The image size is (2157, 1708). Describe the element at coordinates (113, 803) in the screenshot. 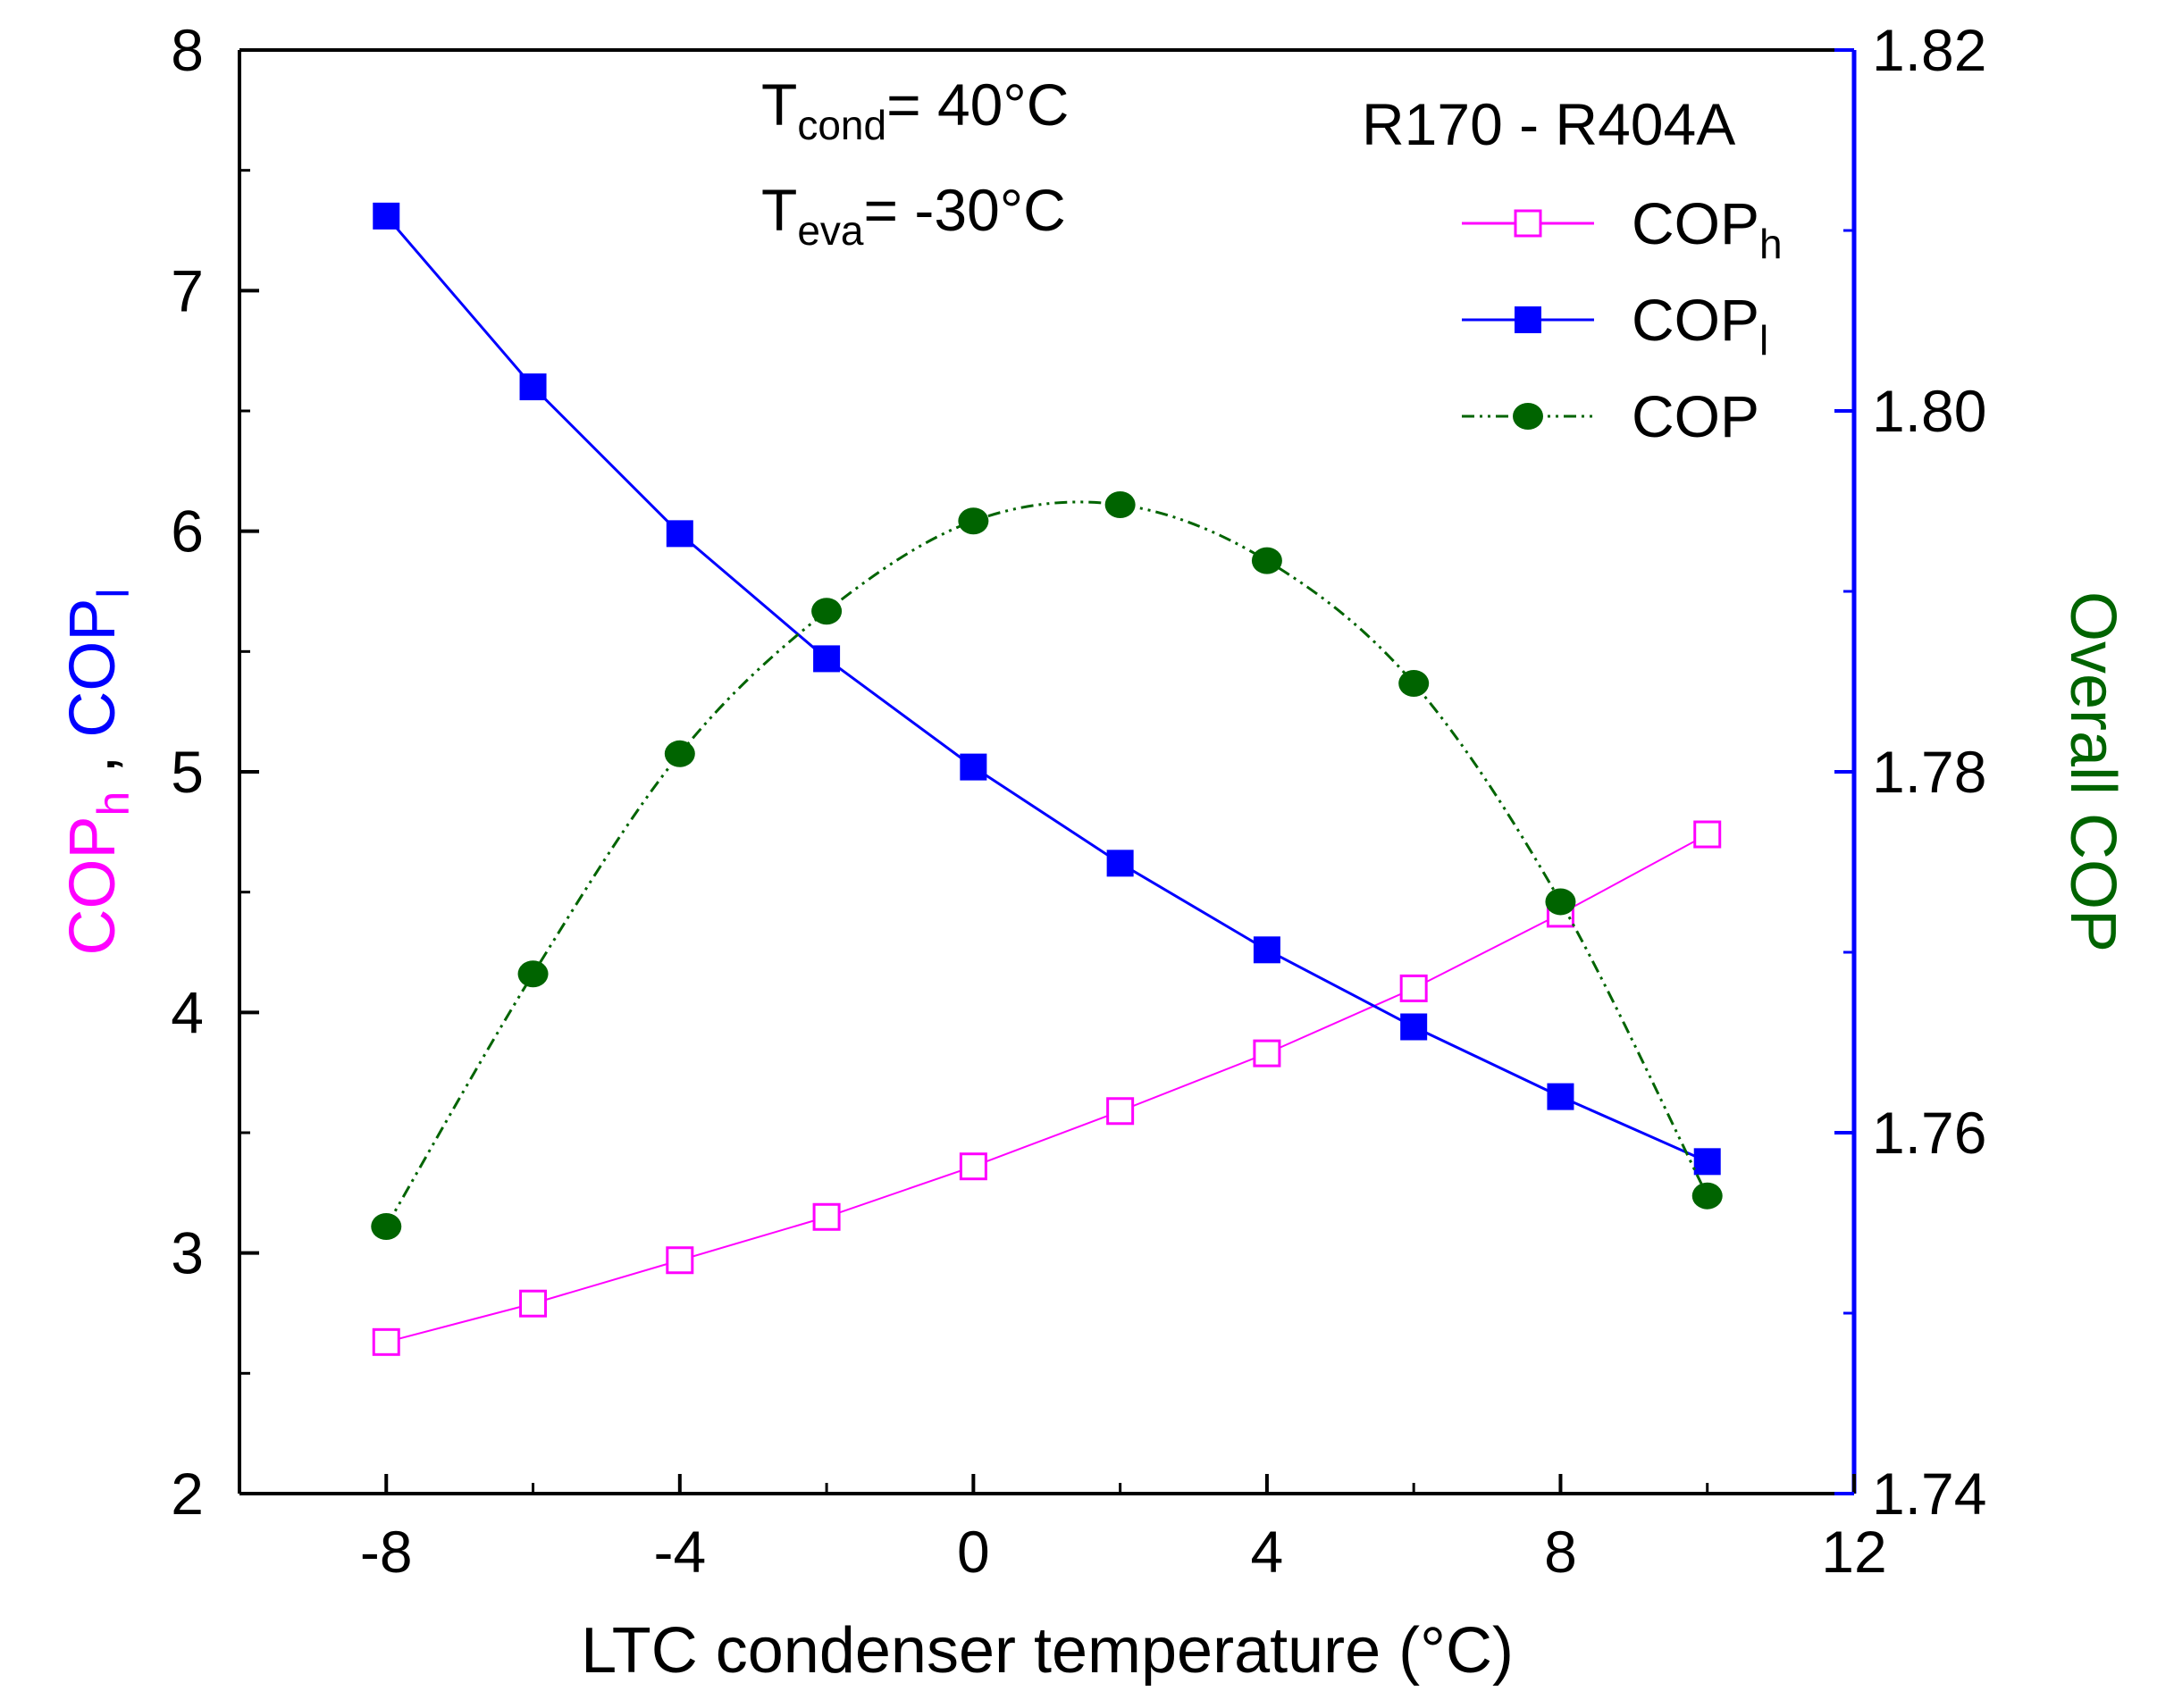

I see `left-axis-title-sub-h: h` at that location.